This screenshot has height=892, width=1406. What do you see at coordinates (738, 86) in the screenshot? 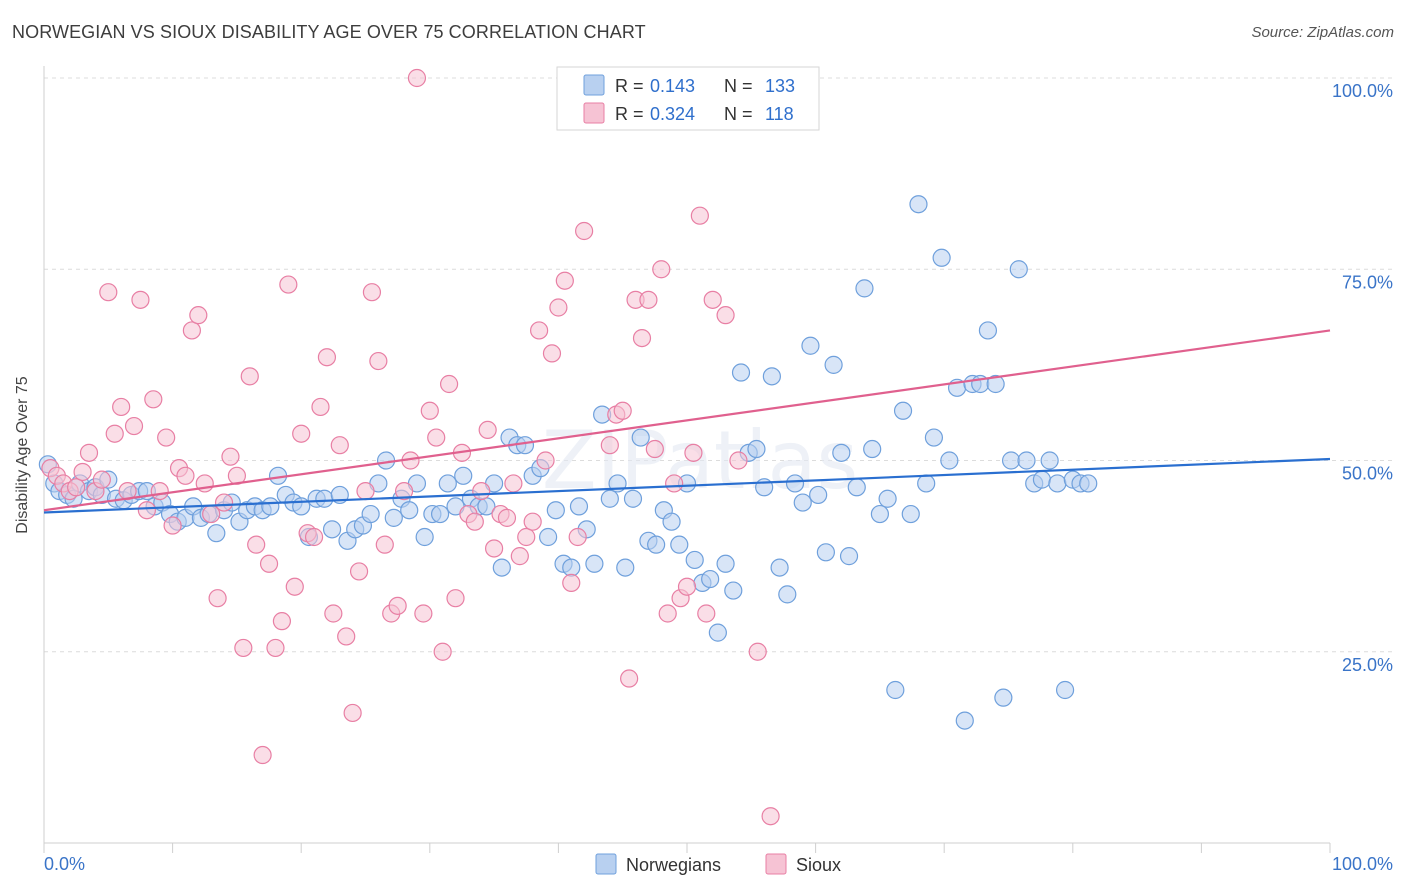
I see `legend-n-label: N =` at bounding box center [738, 86].